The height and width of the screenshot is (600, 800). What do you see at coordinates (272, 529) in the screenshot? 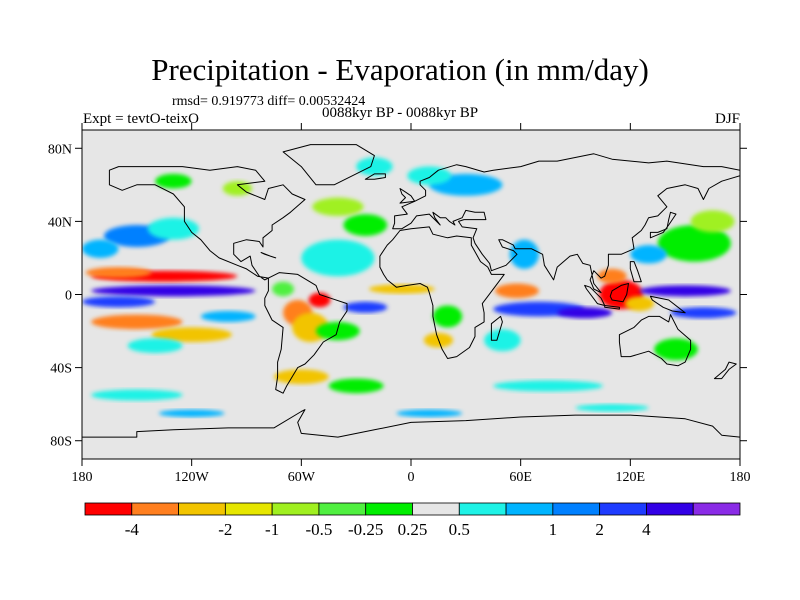
I see `colorbar-label: -1` at bounding box center [272, 529].